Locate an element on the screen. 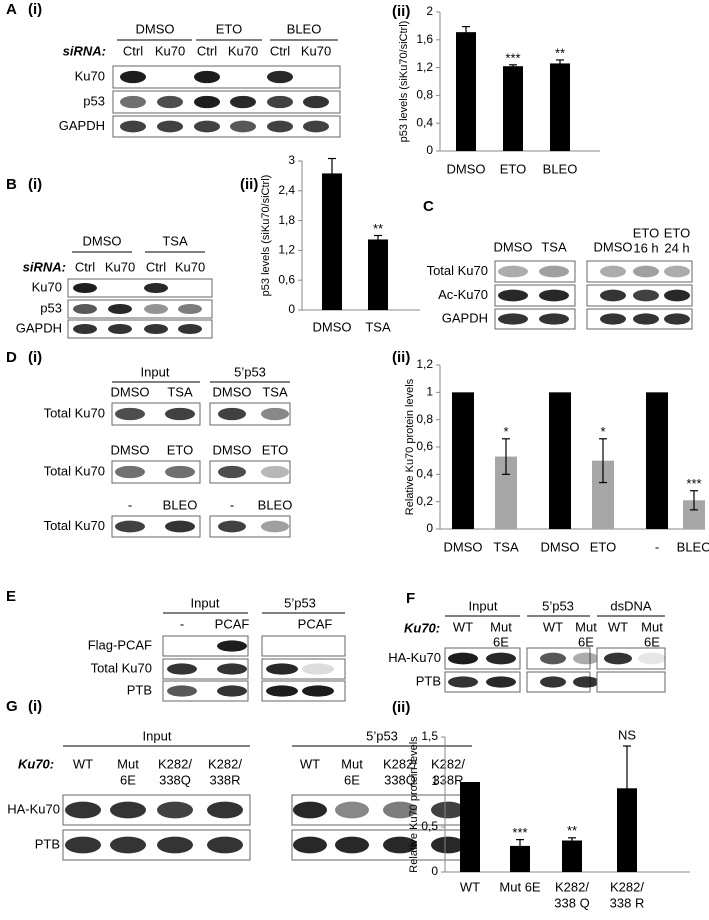 The height and width of the screenshot is (920, 709). y-tick-label: 1 is located at coordinates (429, 392).